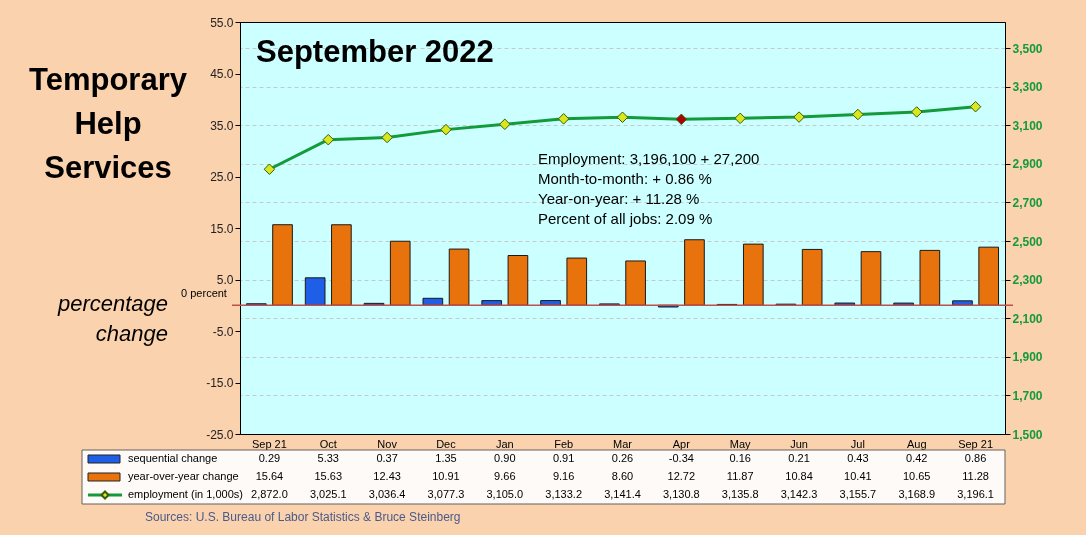 Image resolution: width=1086 pixels, height=535 pixels. What do you see at coordinates (681, 494) in the screenshot?
I see `data-label: 3,130.8` at bounding box center [681, 494].